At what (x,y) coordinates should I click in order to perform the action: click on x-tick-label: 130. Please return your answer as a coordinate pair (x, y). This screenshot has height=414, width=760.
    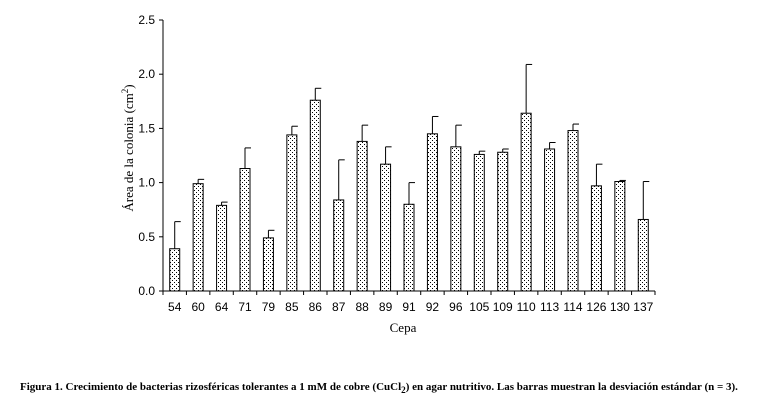
    Looking at the image, I should click on (620, 307).